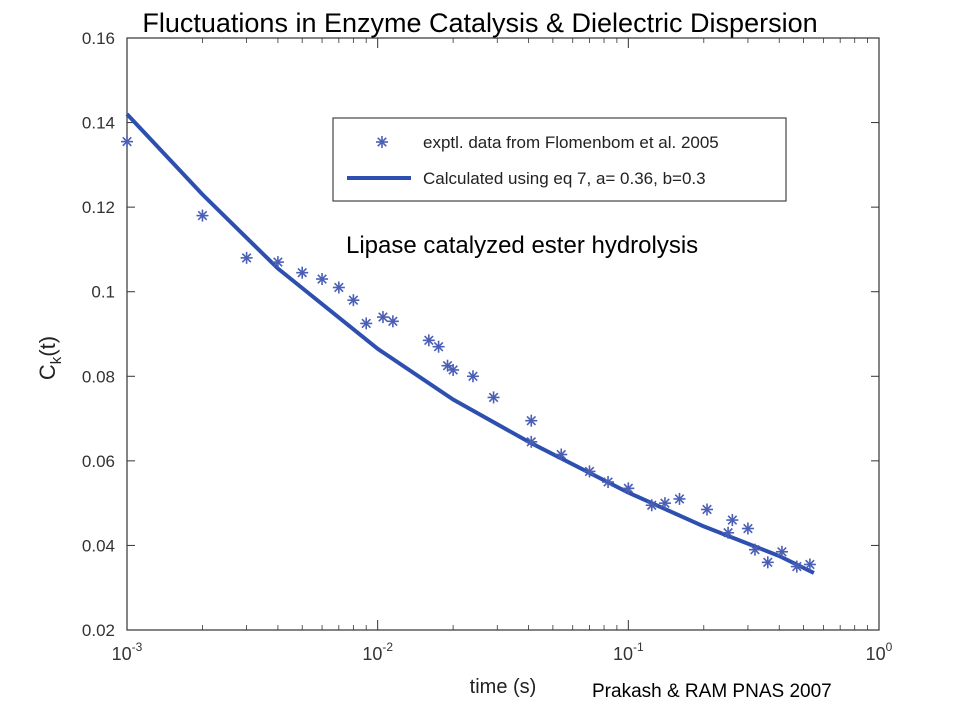 The image size is (960, 720). Describe the element at coordinates (98, 207) in the screenshot. I see `y-tick-label: 0.12` at that location.